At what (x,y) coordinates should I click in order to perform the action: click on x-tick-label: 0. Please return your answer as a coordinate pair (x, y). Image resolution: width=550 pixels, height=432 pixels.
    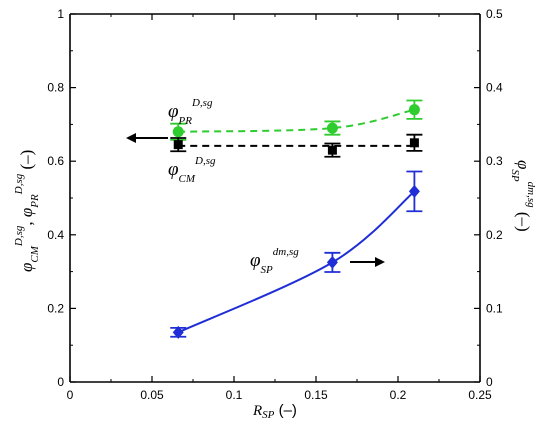
    Looking at the image, I should click on (70, 395).